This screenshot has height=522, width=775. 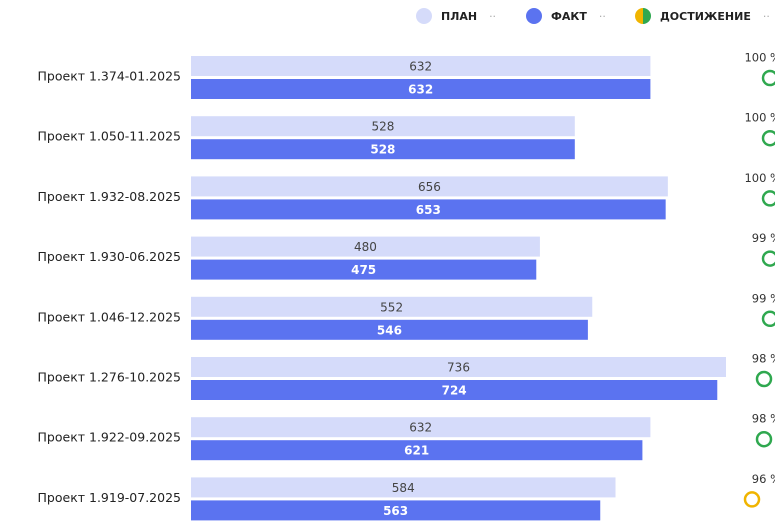 I want to click on category-label: Проект 1.046-12.2025, so click(x=109, y=316).